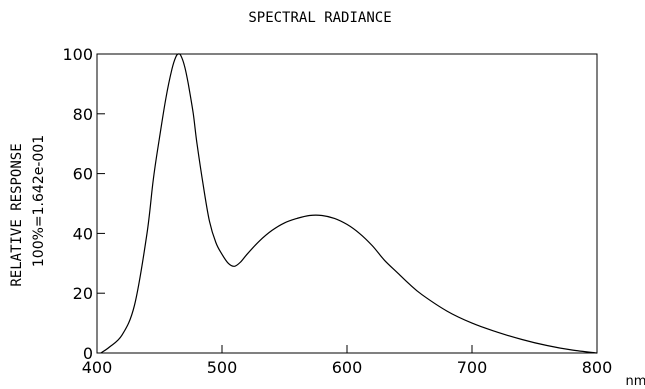  I want to click on y-tick-label: 100, so click(77, 54).